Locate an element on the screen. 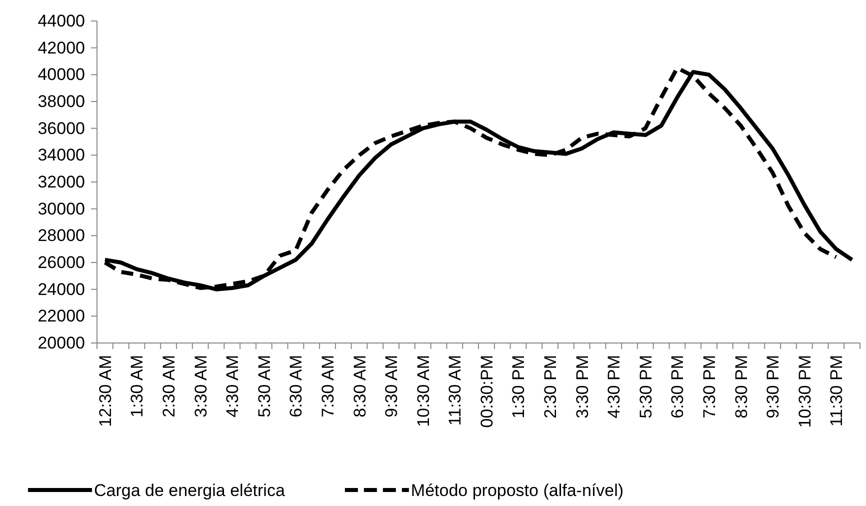  x-tick-label: 9:30 AM is located at coordinates (392, 386).